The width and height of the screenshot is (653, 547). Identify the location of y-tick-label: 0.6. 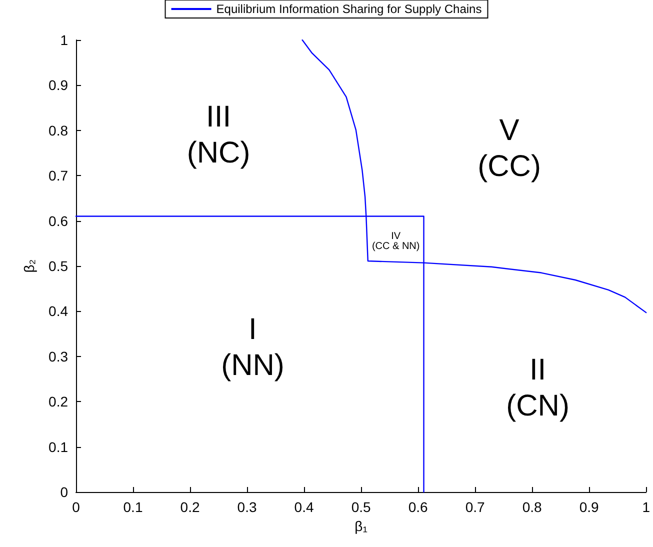
(58, 220).